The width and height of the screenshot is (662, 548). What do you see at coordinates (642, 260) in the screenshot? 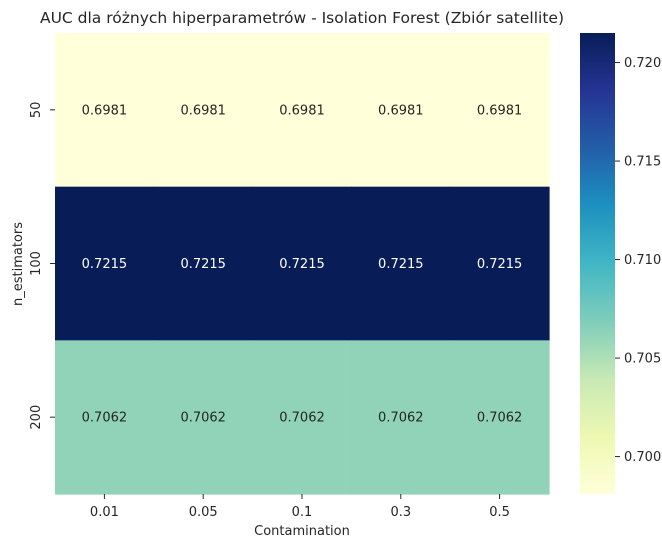
I see `colorbar-tick-label: 0.710` at bounding box center [642, 260].